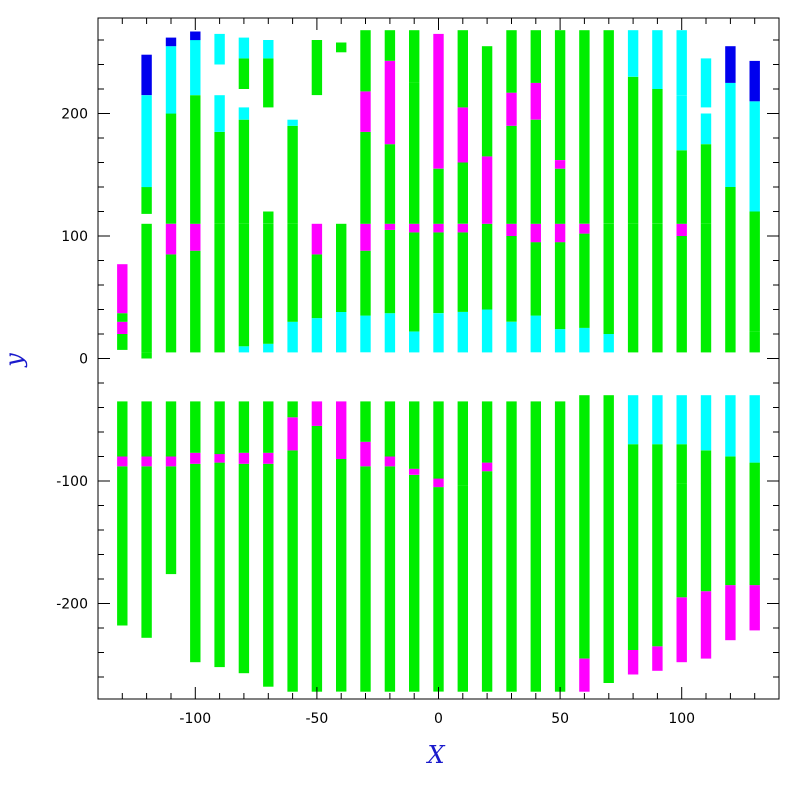 The image size is (797, 797). Describe the element at coordinates (438, 719) in the screenshot. I see `x-tick-label: 0` at that location.